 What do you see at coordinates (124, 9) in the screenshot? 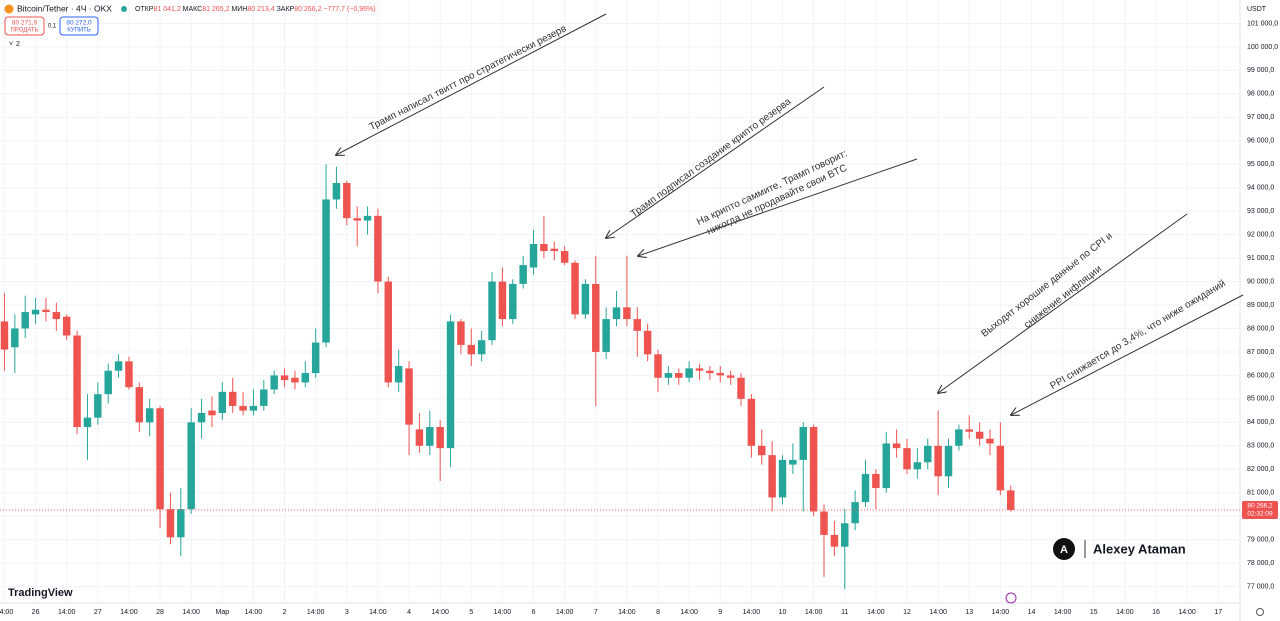
I see `status-dot` at bounding box center [124, 9].